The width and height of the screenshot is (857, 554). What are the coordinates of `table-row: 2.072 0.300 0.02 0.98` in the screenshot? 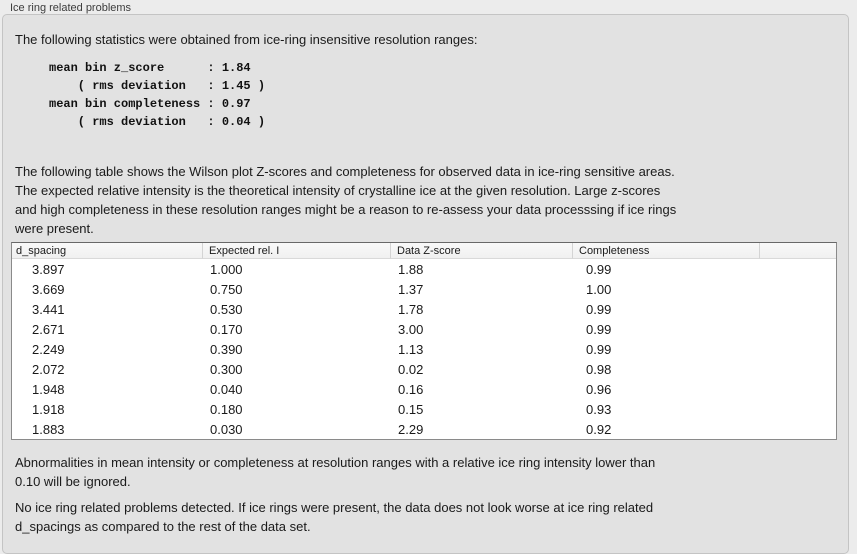 It's located at (424, 369).